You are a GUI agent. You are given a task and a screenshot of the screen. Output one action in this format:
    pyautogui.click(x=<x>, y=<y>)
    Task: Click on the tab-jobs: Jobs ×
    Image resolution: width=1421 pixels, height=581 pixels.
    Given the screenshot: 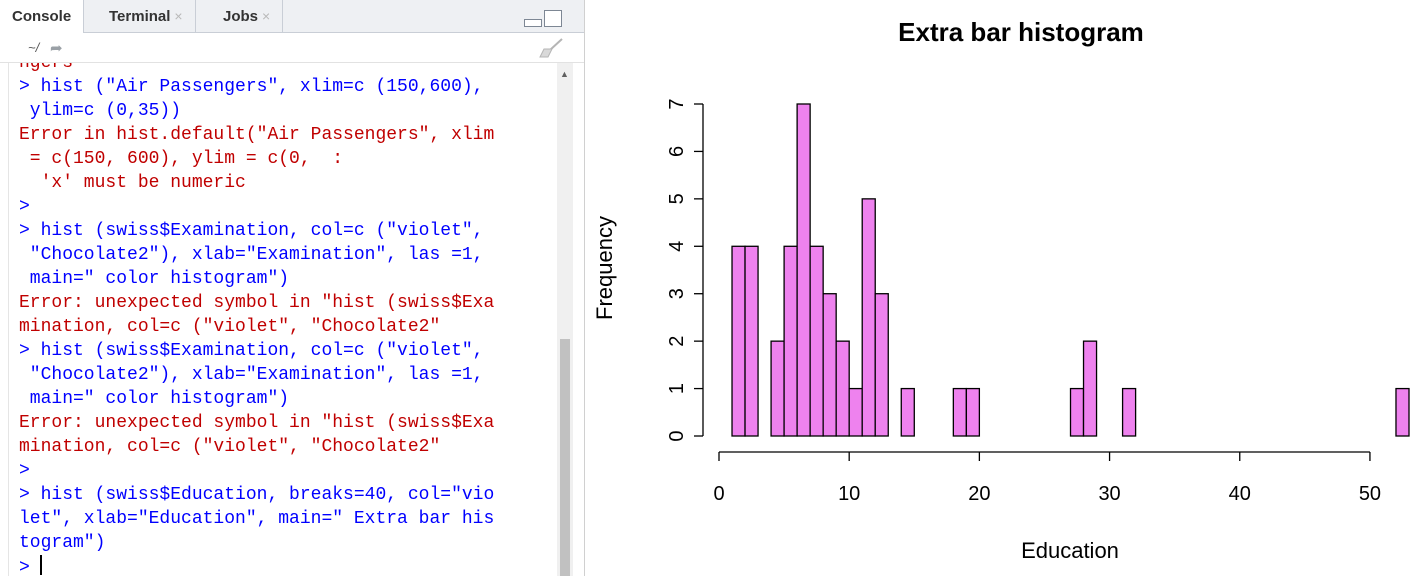 What is the action you would take?
    pyautogui.click(x=247, y=16)
    